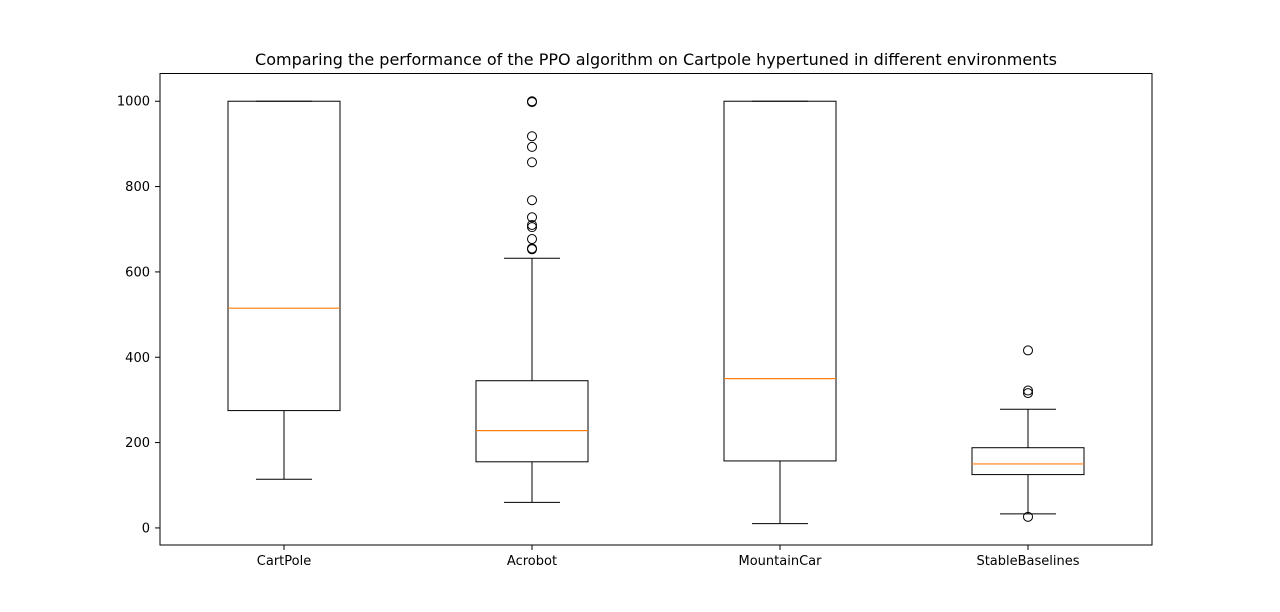  Describe the element at coordinates (138, 315) in the screenshot. I see `y-axis: 0 200 400 600 800 1000` at that location.